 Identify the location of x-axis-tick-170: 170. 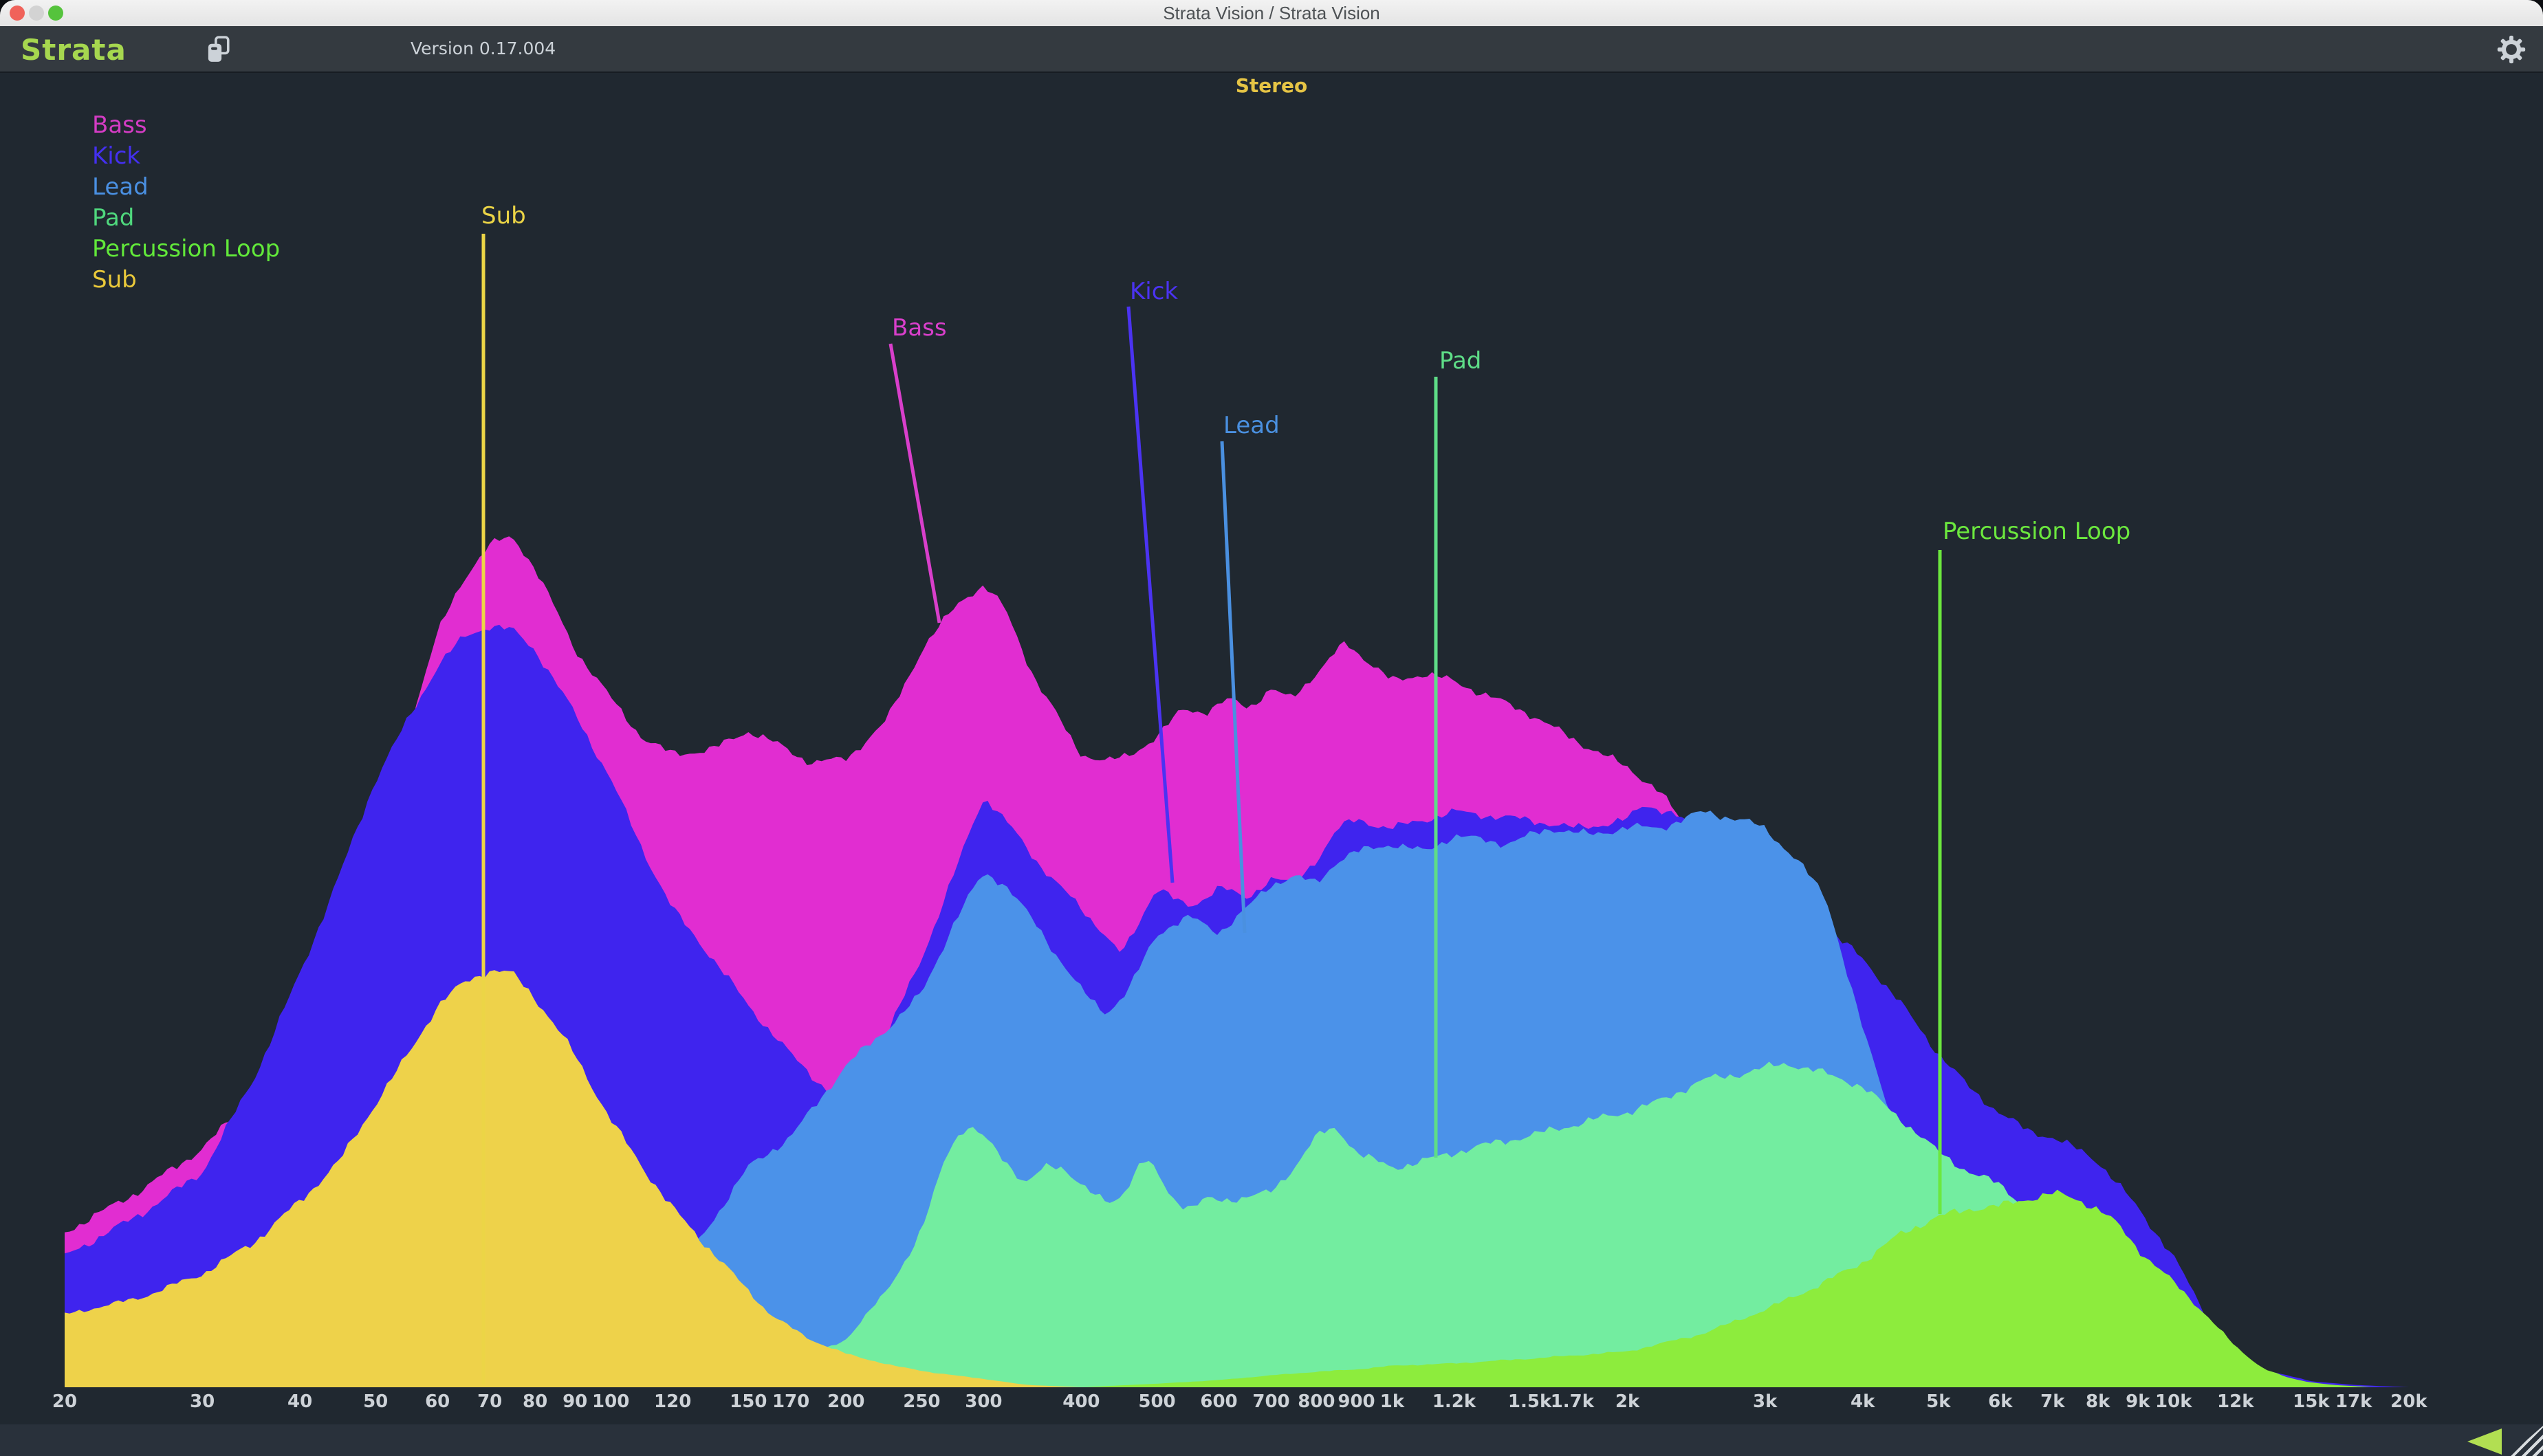
(791, 1401).